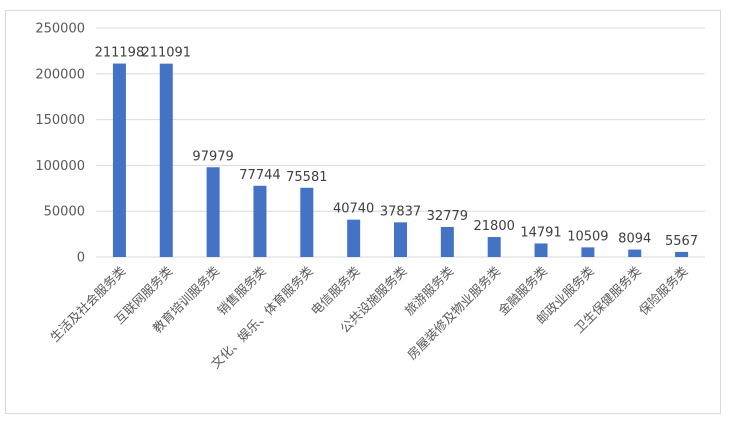 This screenshot has width=729, height=424. What do you see at coordinates (306, 177) in the screenshot?
I see `data-label: 75581` at bounding box center [306, 177].